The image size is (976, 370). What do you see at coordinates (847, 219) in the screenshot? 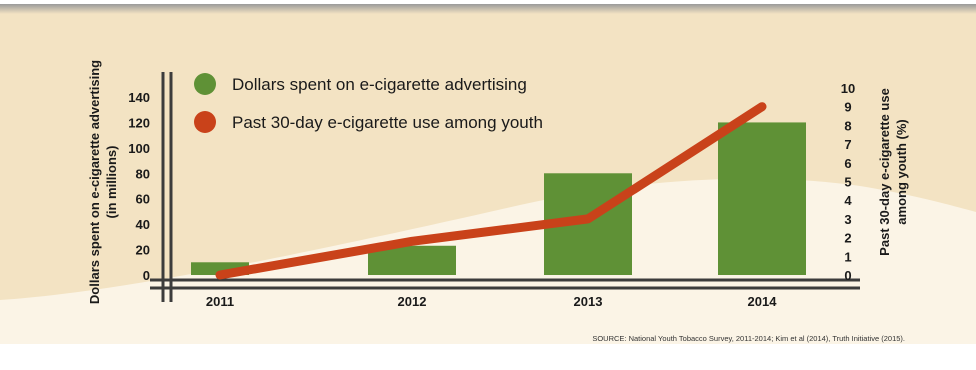
I see `right-tick-label: 3` at bounding box center [847, 219].